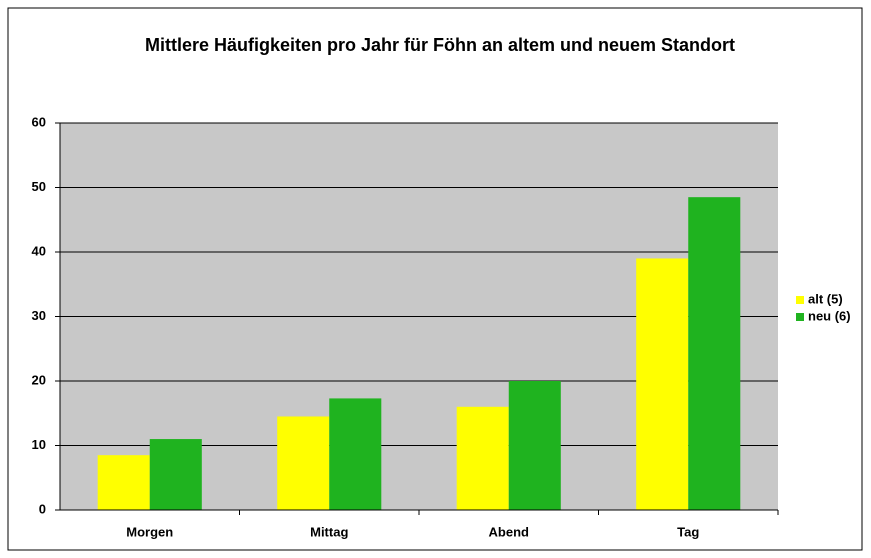 The width and height of the screenshot is (871, 558). Describe the element at coordinates (829, 315) in the screenshot. I see `legend-label: neu (6)` at that location.